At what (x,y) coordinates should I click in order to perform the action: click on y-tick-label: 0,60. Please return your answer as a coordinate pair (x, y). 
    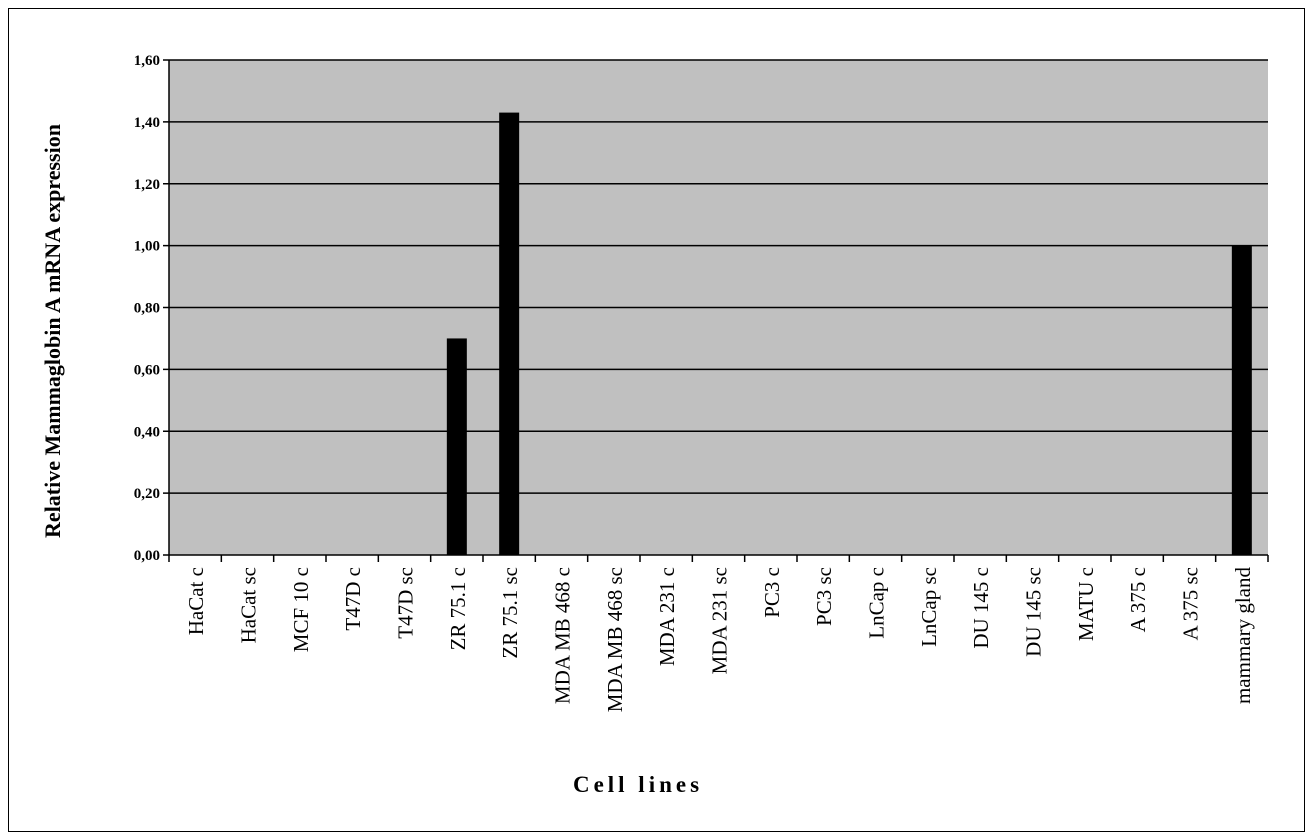
    Looking at the image, I should click on (147, 370).